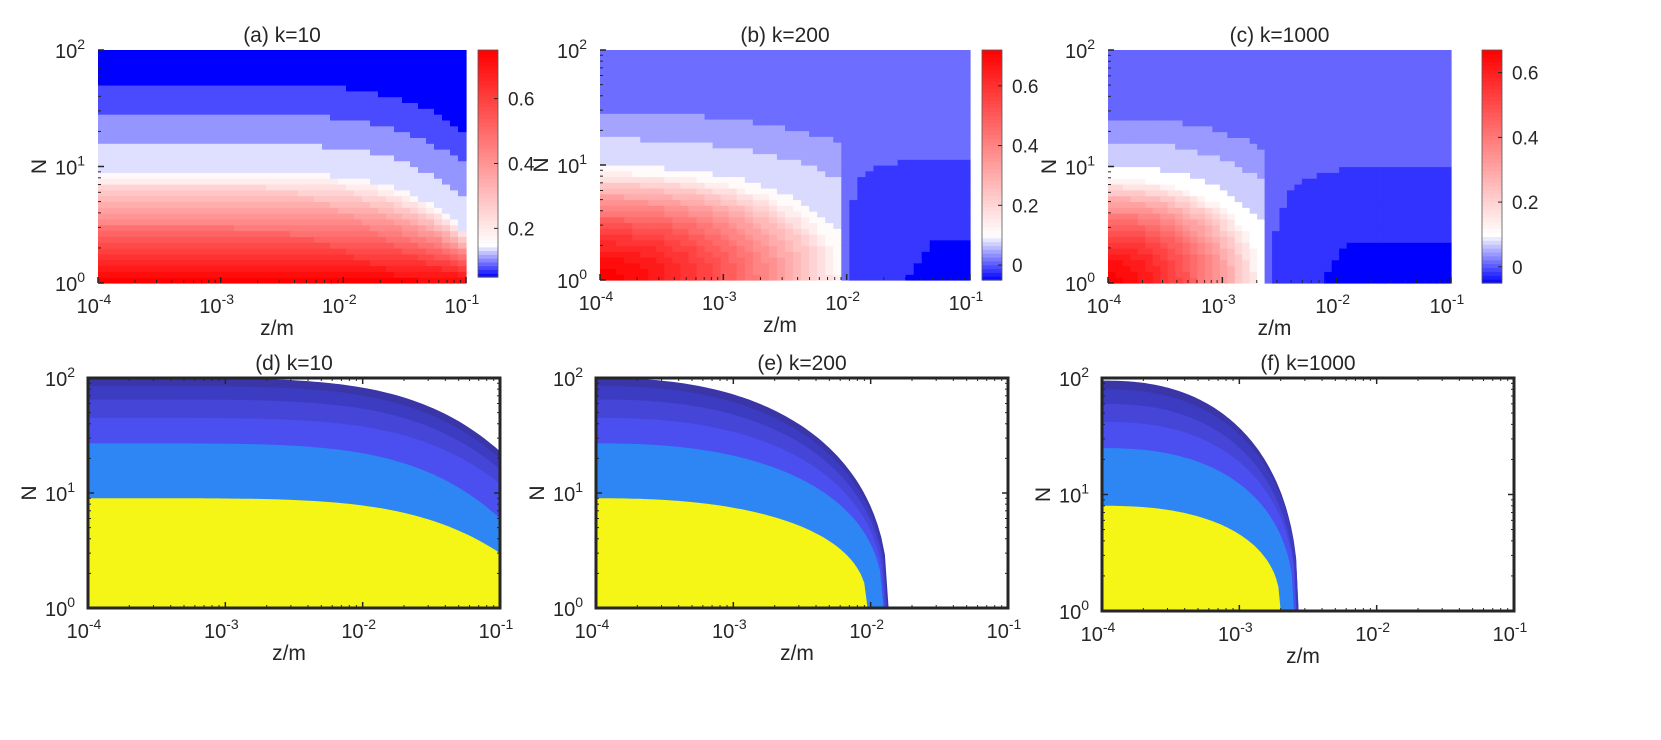 This screenshot has width=1661, height=740. Describe the element at coordinates (992, 79) in the screenshot. I see `colorbar-swatch` at that location.